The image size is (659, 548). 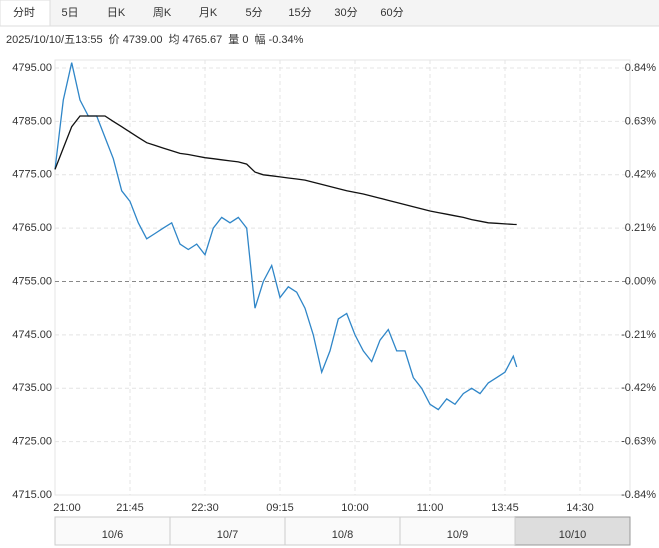 I want to click on y-tick-label: 4755.00, so click(x=32, y=281).